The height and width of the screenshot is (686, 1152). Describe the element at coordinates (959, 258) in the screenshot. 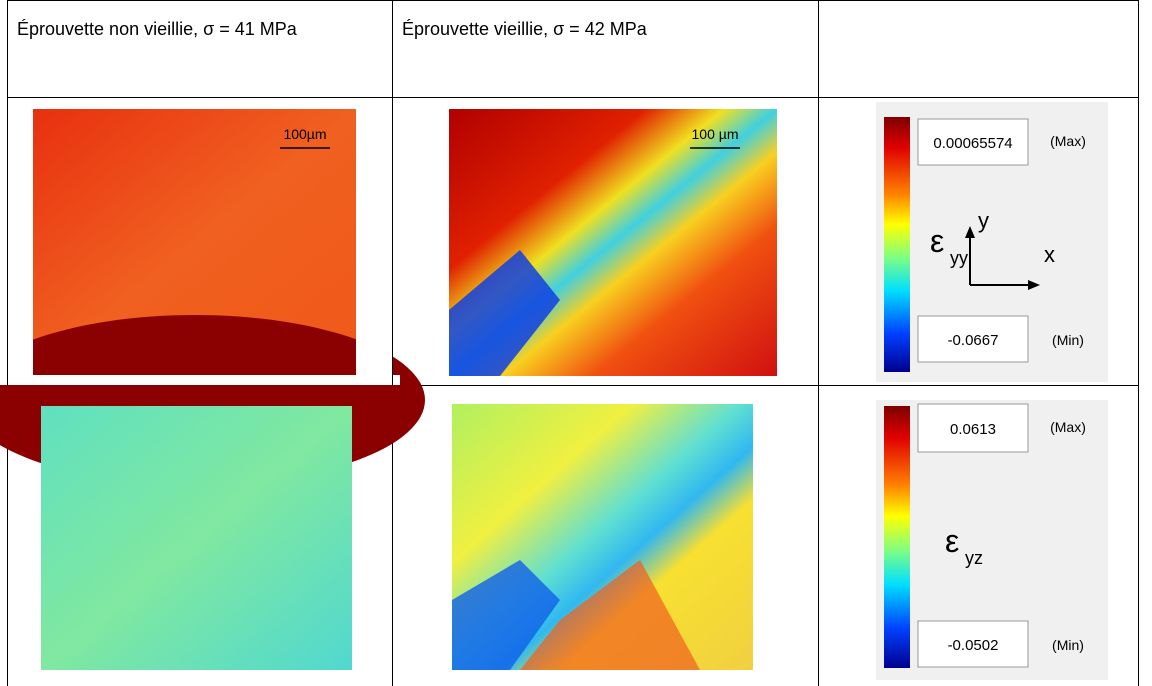

I see `strain-subscript: yy` at that location.